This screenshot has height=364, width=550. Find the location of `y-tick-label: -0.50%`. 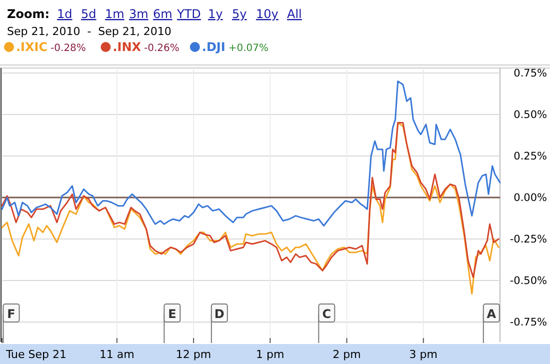

y-tick-label: -0.50% is located at coordinates (529, 281).